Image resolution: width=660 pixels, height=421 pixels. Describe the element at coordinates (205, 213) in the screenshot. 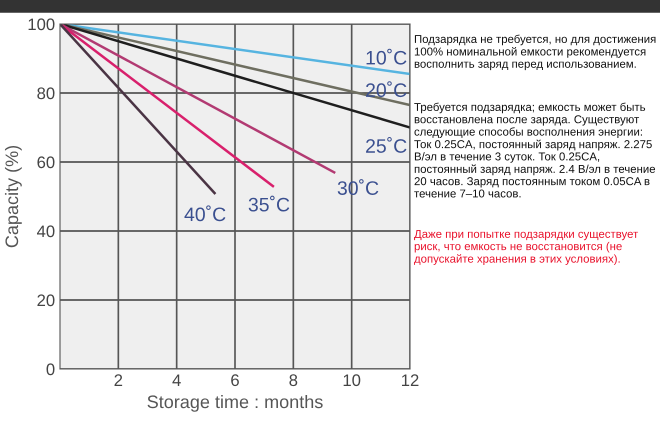

I see `series-label: 40˚C` at that location.